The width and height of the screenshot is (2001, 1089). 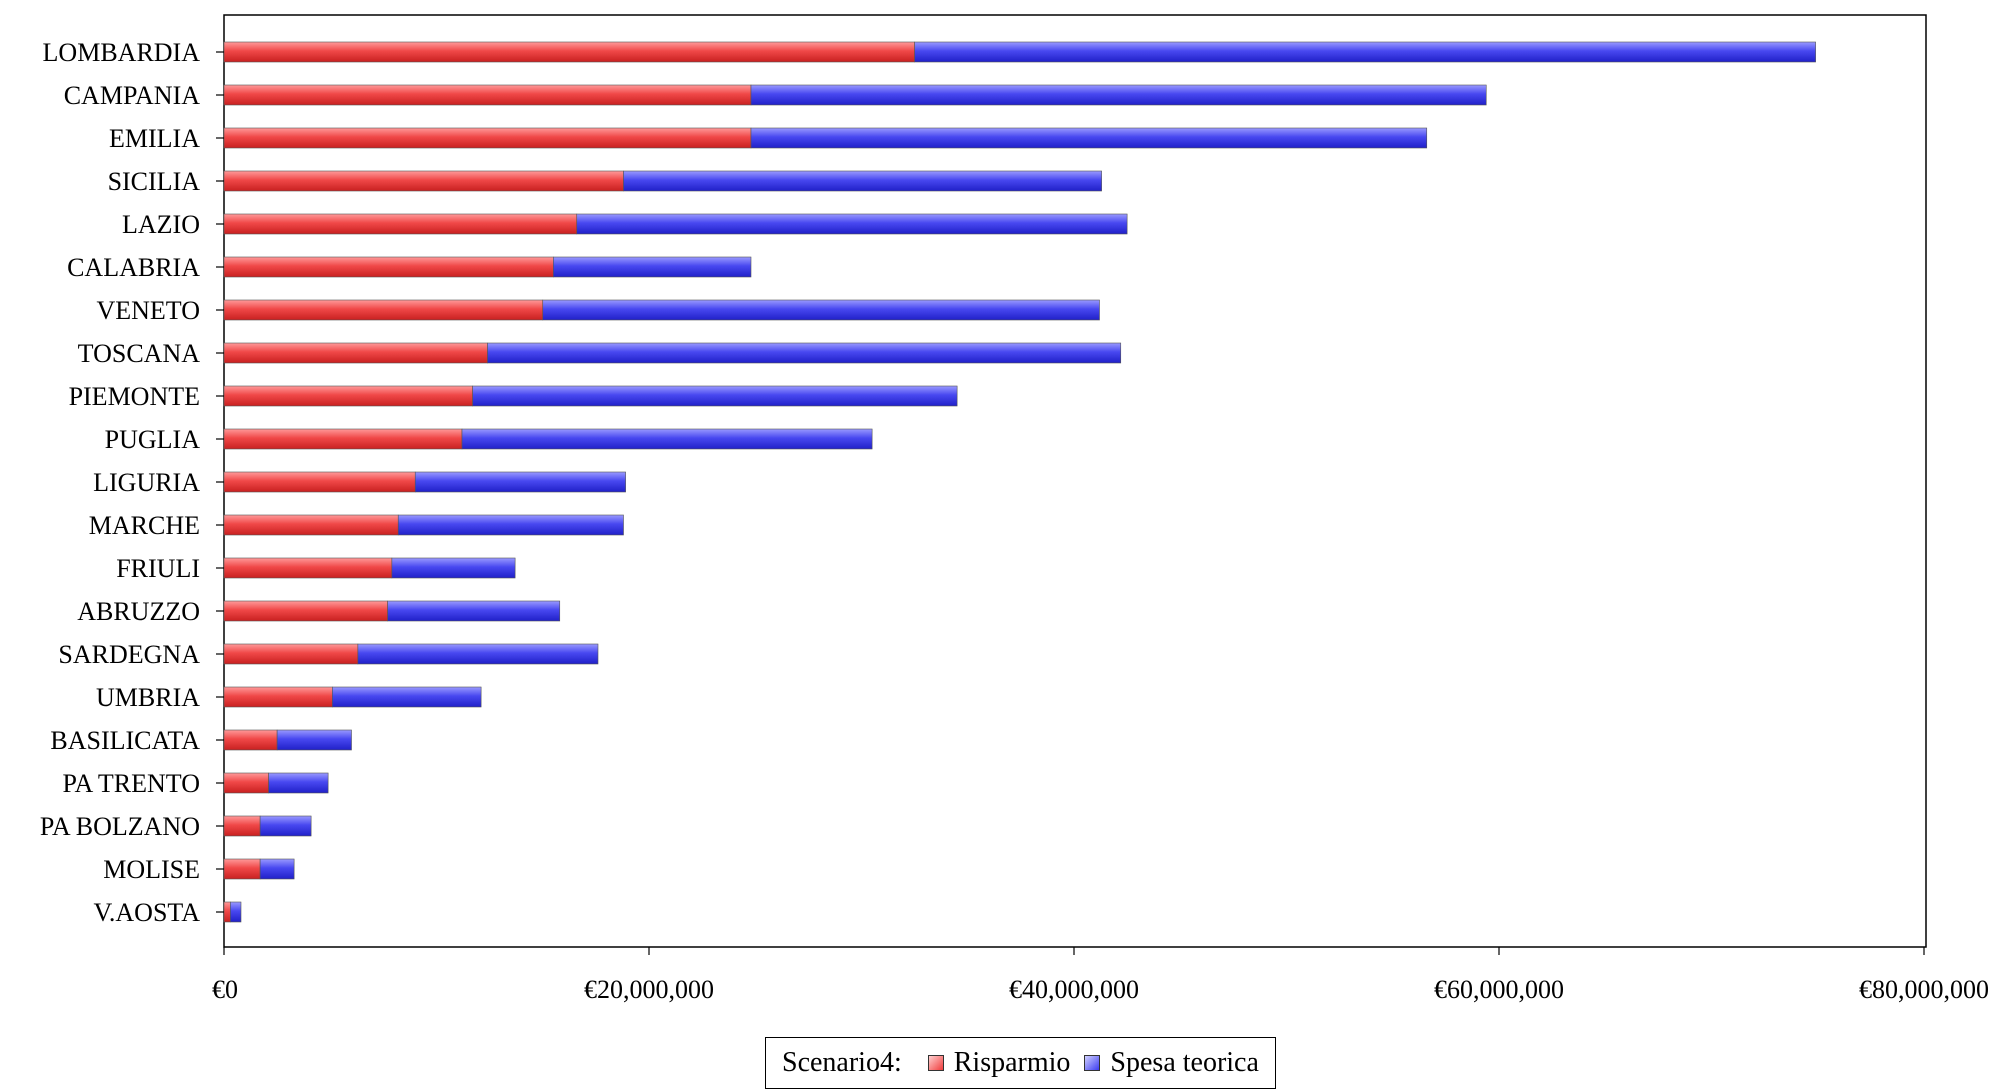 I want to click on category-label-veneto: VENETO, so click(x=148, y=310).